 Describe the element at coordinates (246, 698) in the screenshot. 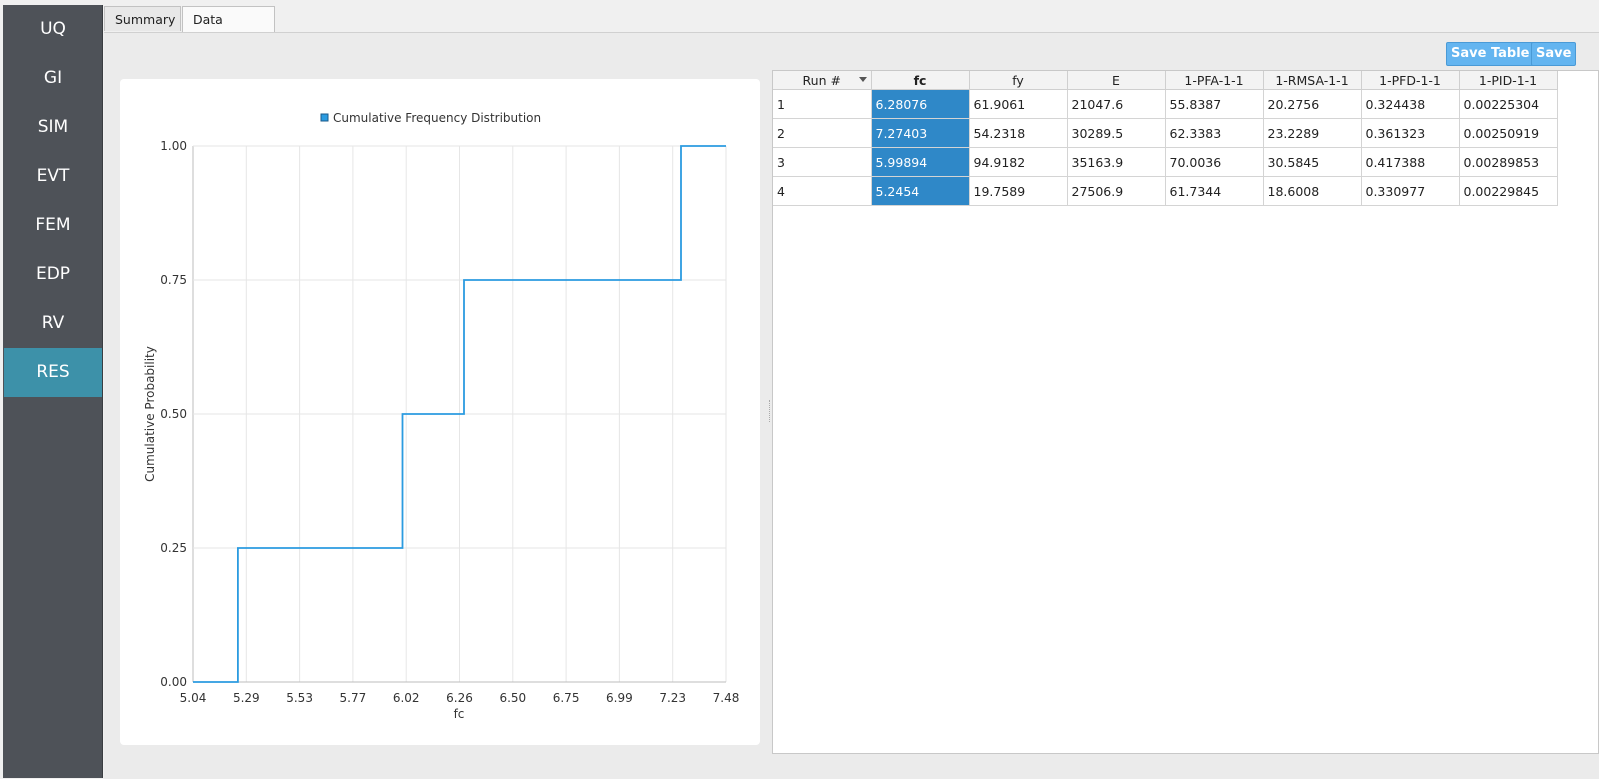

I see `x-tick-label: 5.29` at that location.